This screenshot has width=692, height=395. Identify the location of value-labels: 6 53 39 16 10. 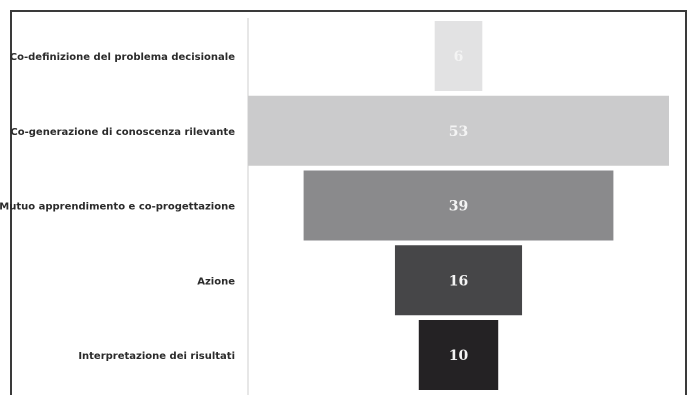
(459, 206).